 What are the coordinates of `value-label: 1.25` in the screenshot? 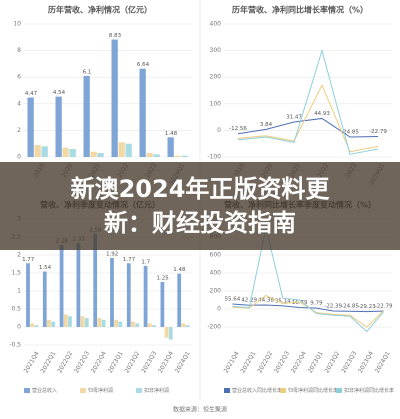 It's located at (162, 279).